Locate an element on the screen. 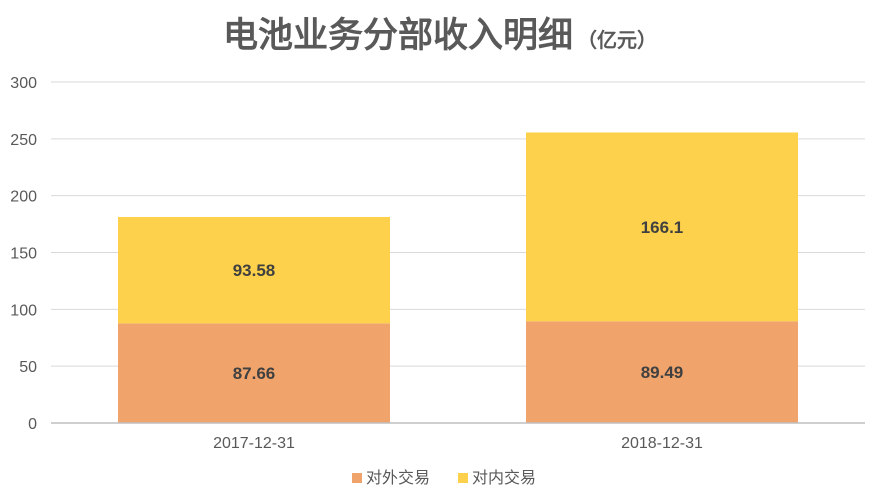 The image size is (881, 503). legend-item: 对内交易 is located at coordinates (497, 477).